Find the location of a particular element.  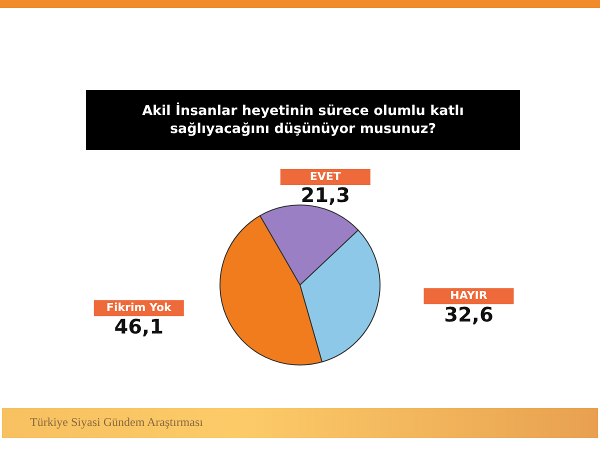

data-label: 21,3 is located at coordinates (325, 195).